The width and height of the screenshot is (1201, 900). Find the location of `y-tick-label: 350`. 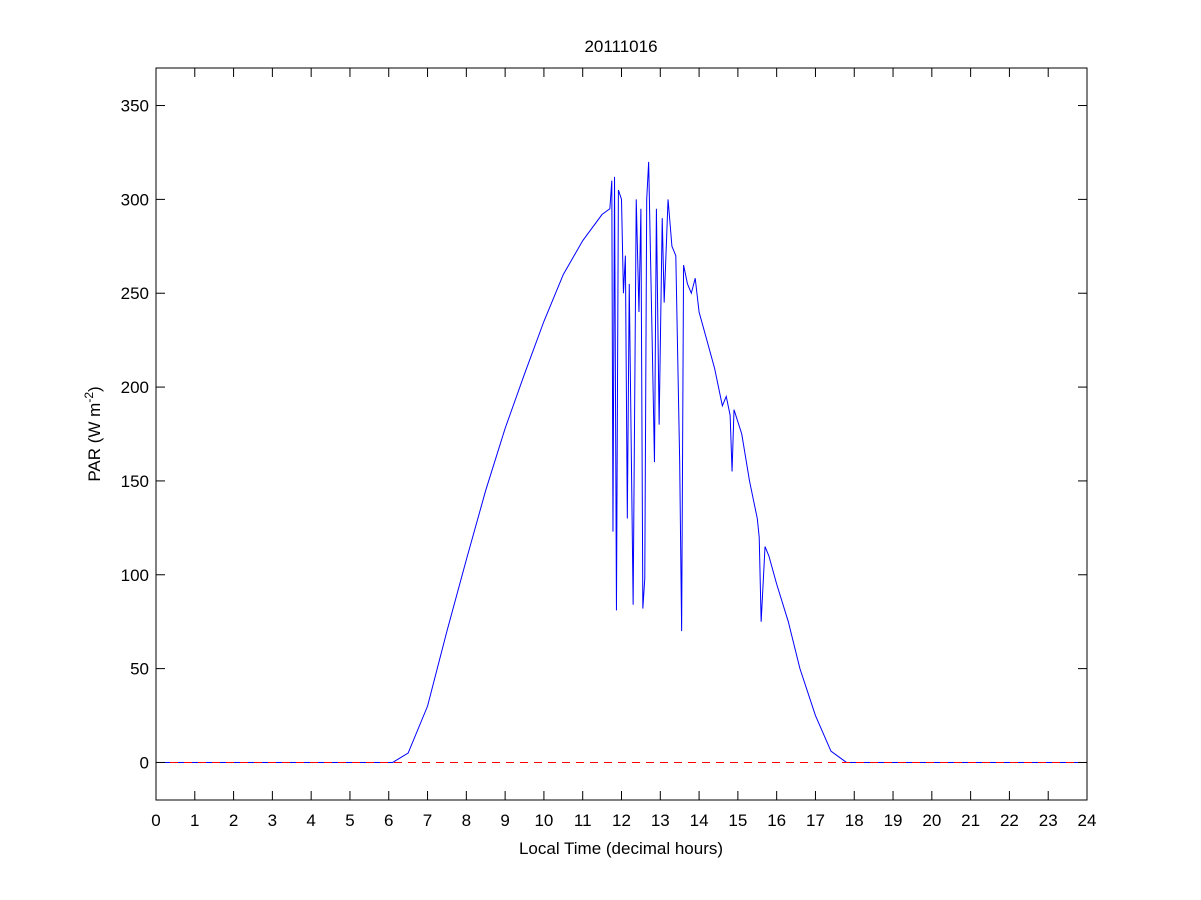

y-tick-label: 350 is located at coordinates (135, 106).